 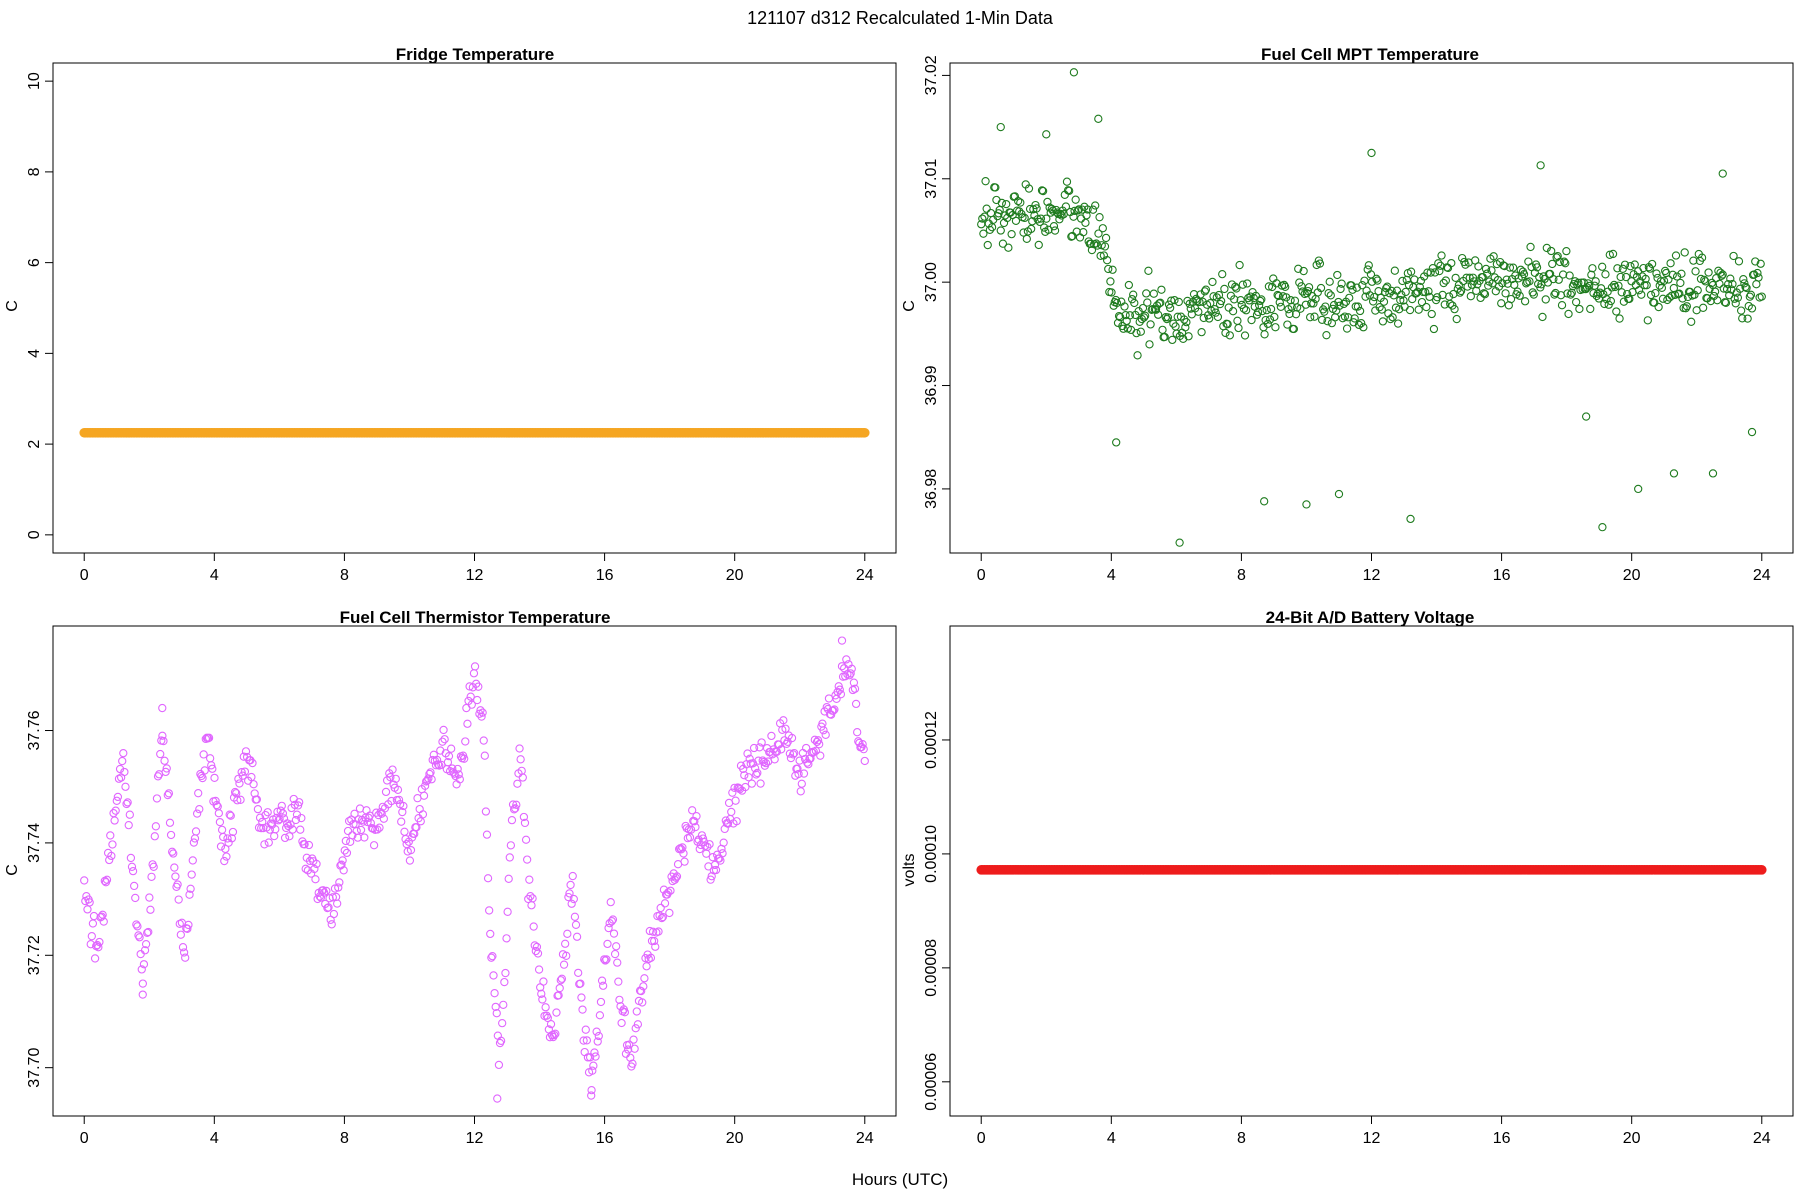 I want to click on x-tick-label: 8, so click(x=1241, y=1138).